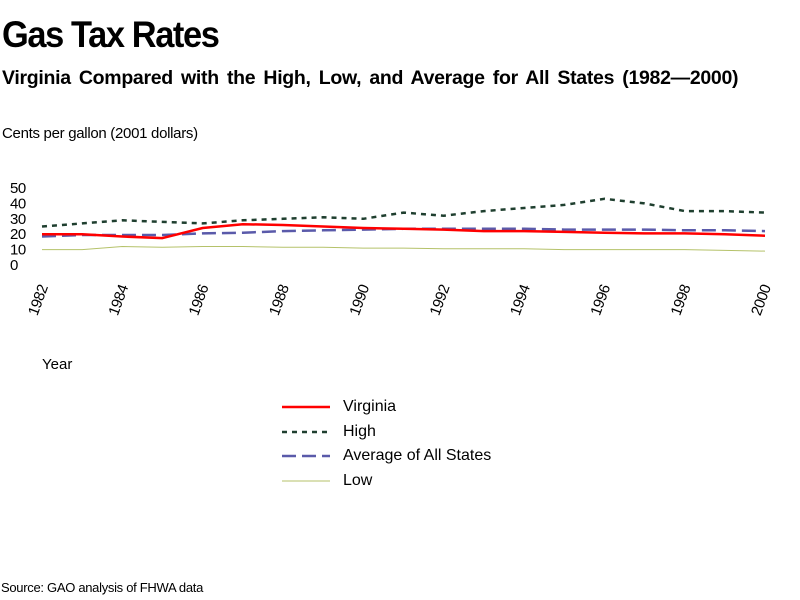 This screenshot has height=600, width=800. I want to click on x-tick-label: 2000, so click(761, 299).